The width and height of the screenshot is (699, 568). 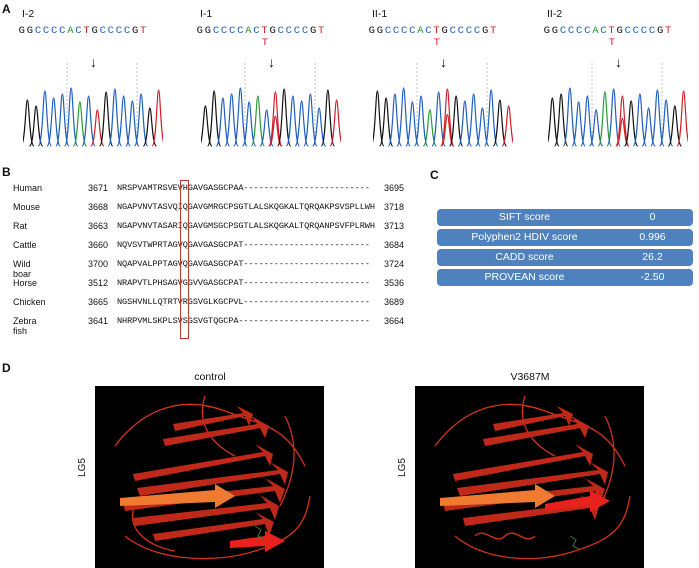 I want to click on species-name: Chicken, so click(x=29, y=302).